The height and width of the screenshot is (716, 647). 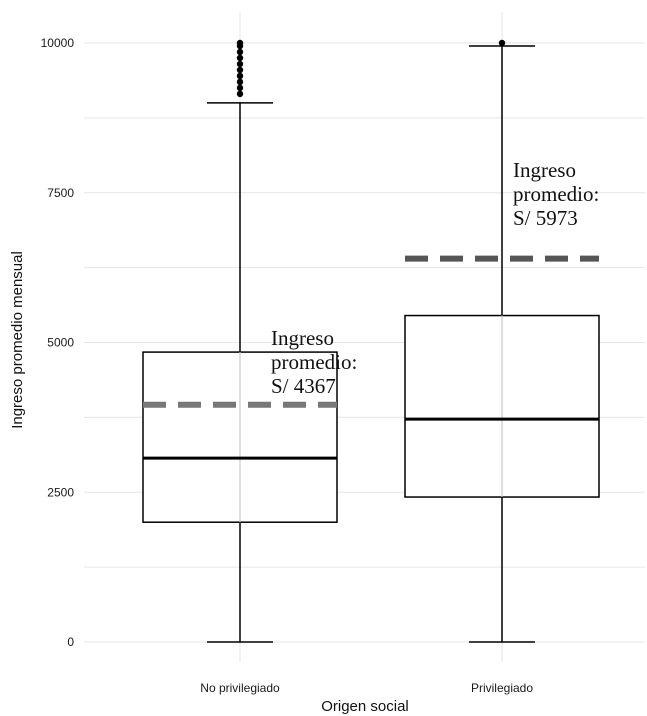 What do you see at coordinates (60, 492) in the screenshot?
I see `y-tick-label: 2500` at bounding box center [60, 492].